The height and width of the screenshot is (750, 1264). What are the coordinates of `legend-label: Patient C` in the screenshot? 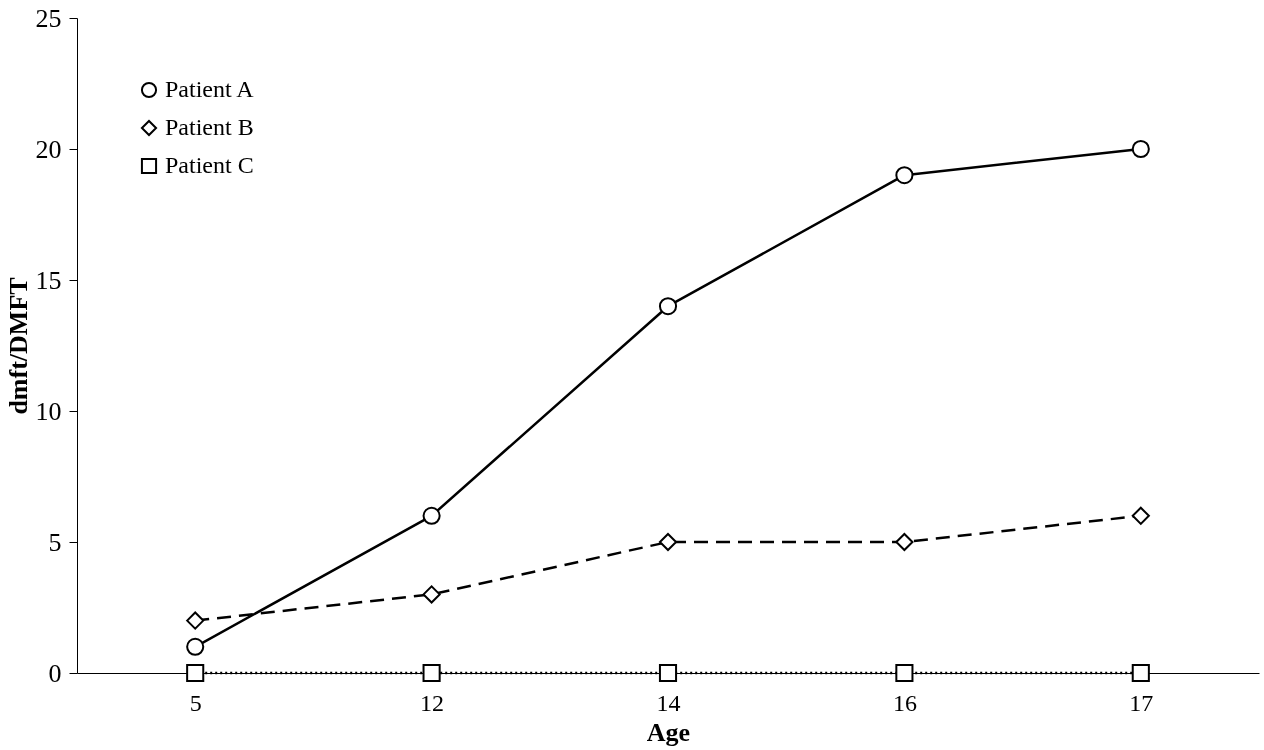 It's located at (209, 165).